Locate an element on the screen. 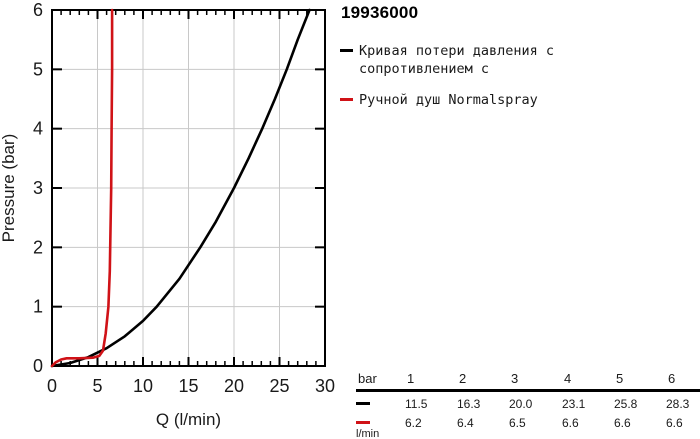  table-header-pressure: 4 is located at coordinates (568, 378).